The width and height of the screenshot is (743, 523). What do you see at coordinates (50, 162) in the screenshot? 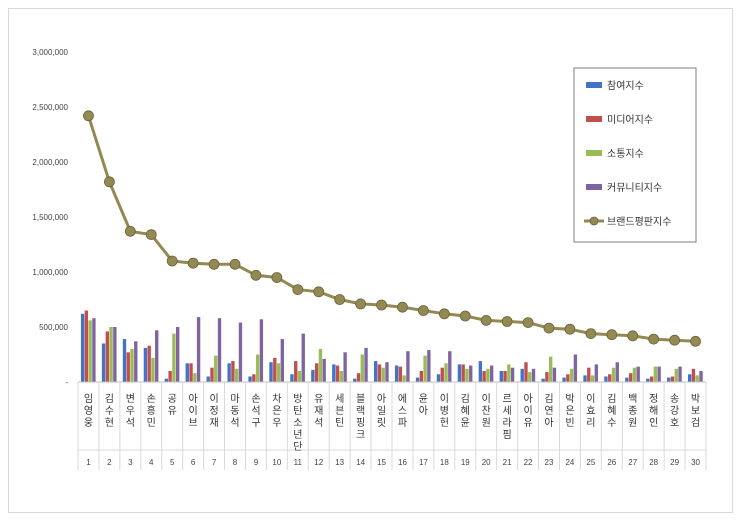
I see `y-tick-label: 2,000,000` at bounding box center [50, 162].